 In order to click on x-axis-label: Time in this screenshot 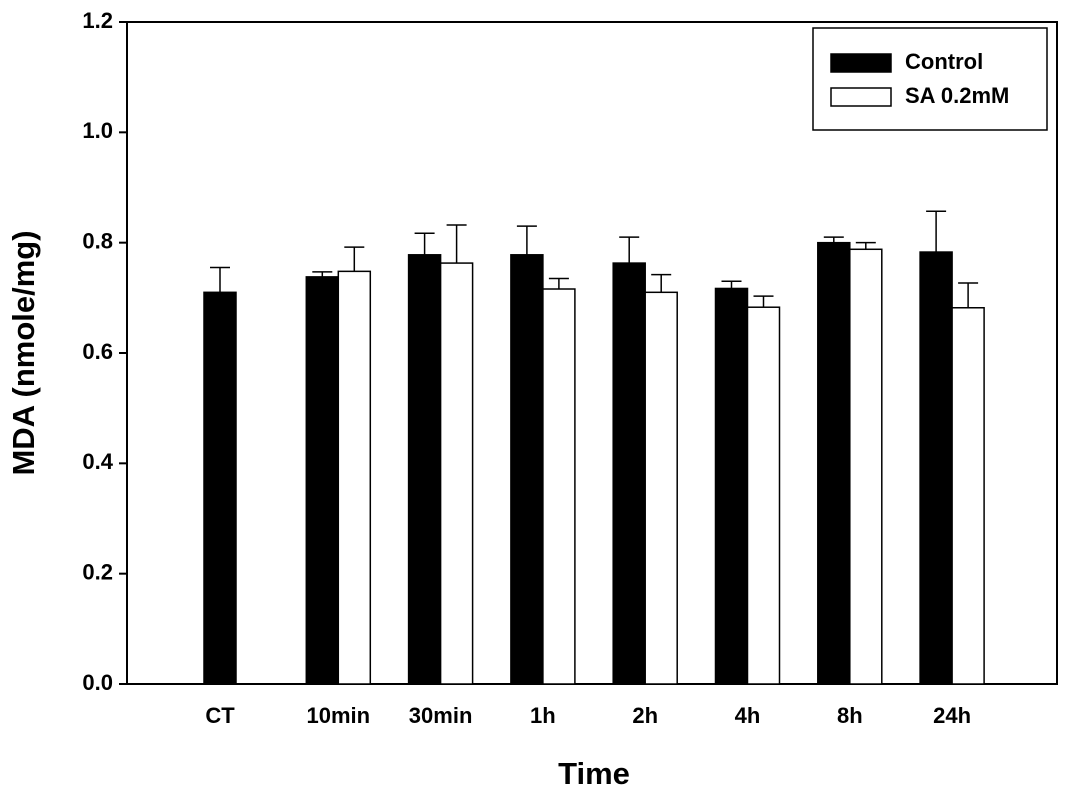, I will do `click(594, 773)`.